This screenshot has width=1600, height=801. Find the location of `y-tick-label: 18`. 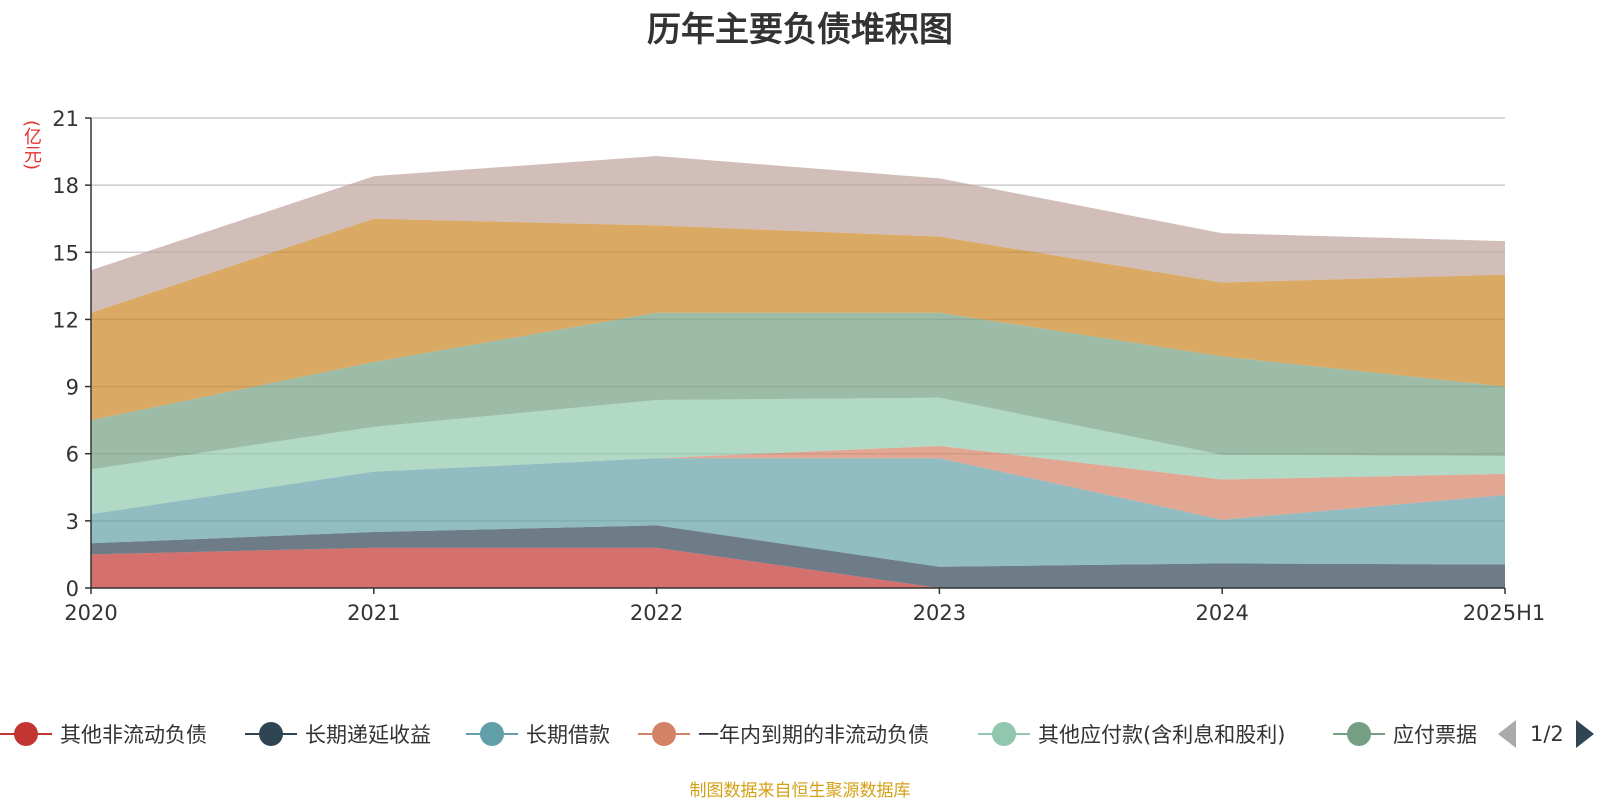

y-tick-label: 18 is located at coordinates (65, 186).